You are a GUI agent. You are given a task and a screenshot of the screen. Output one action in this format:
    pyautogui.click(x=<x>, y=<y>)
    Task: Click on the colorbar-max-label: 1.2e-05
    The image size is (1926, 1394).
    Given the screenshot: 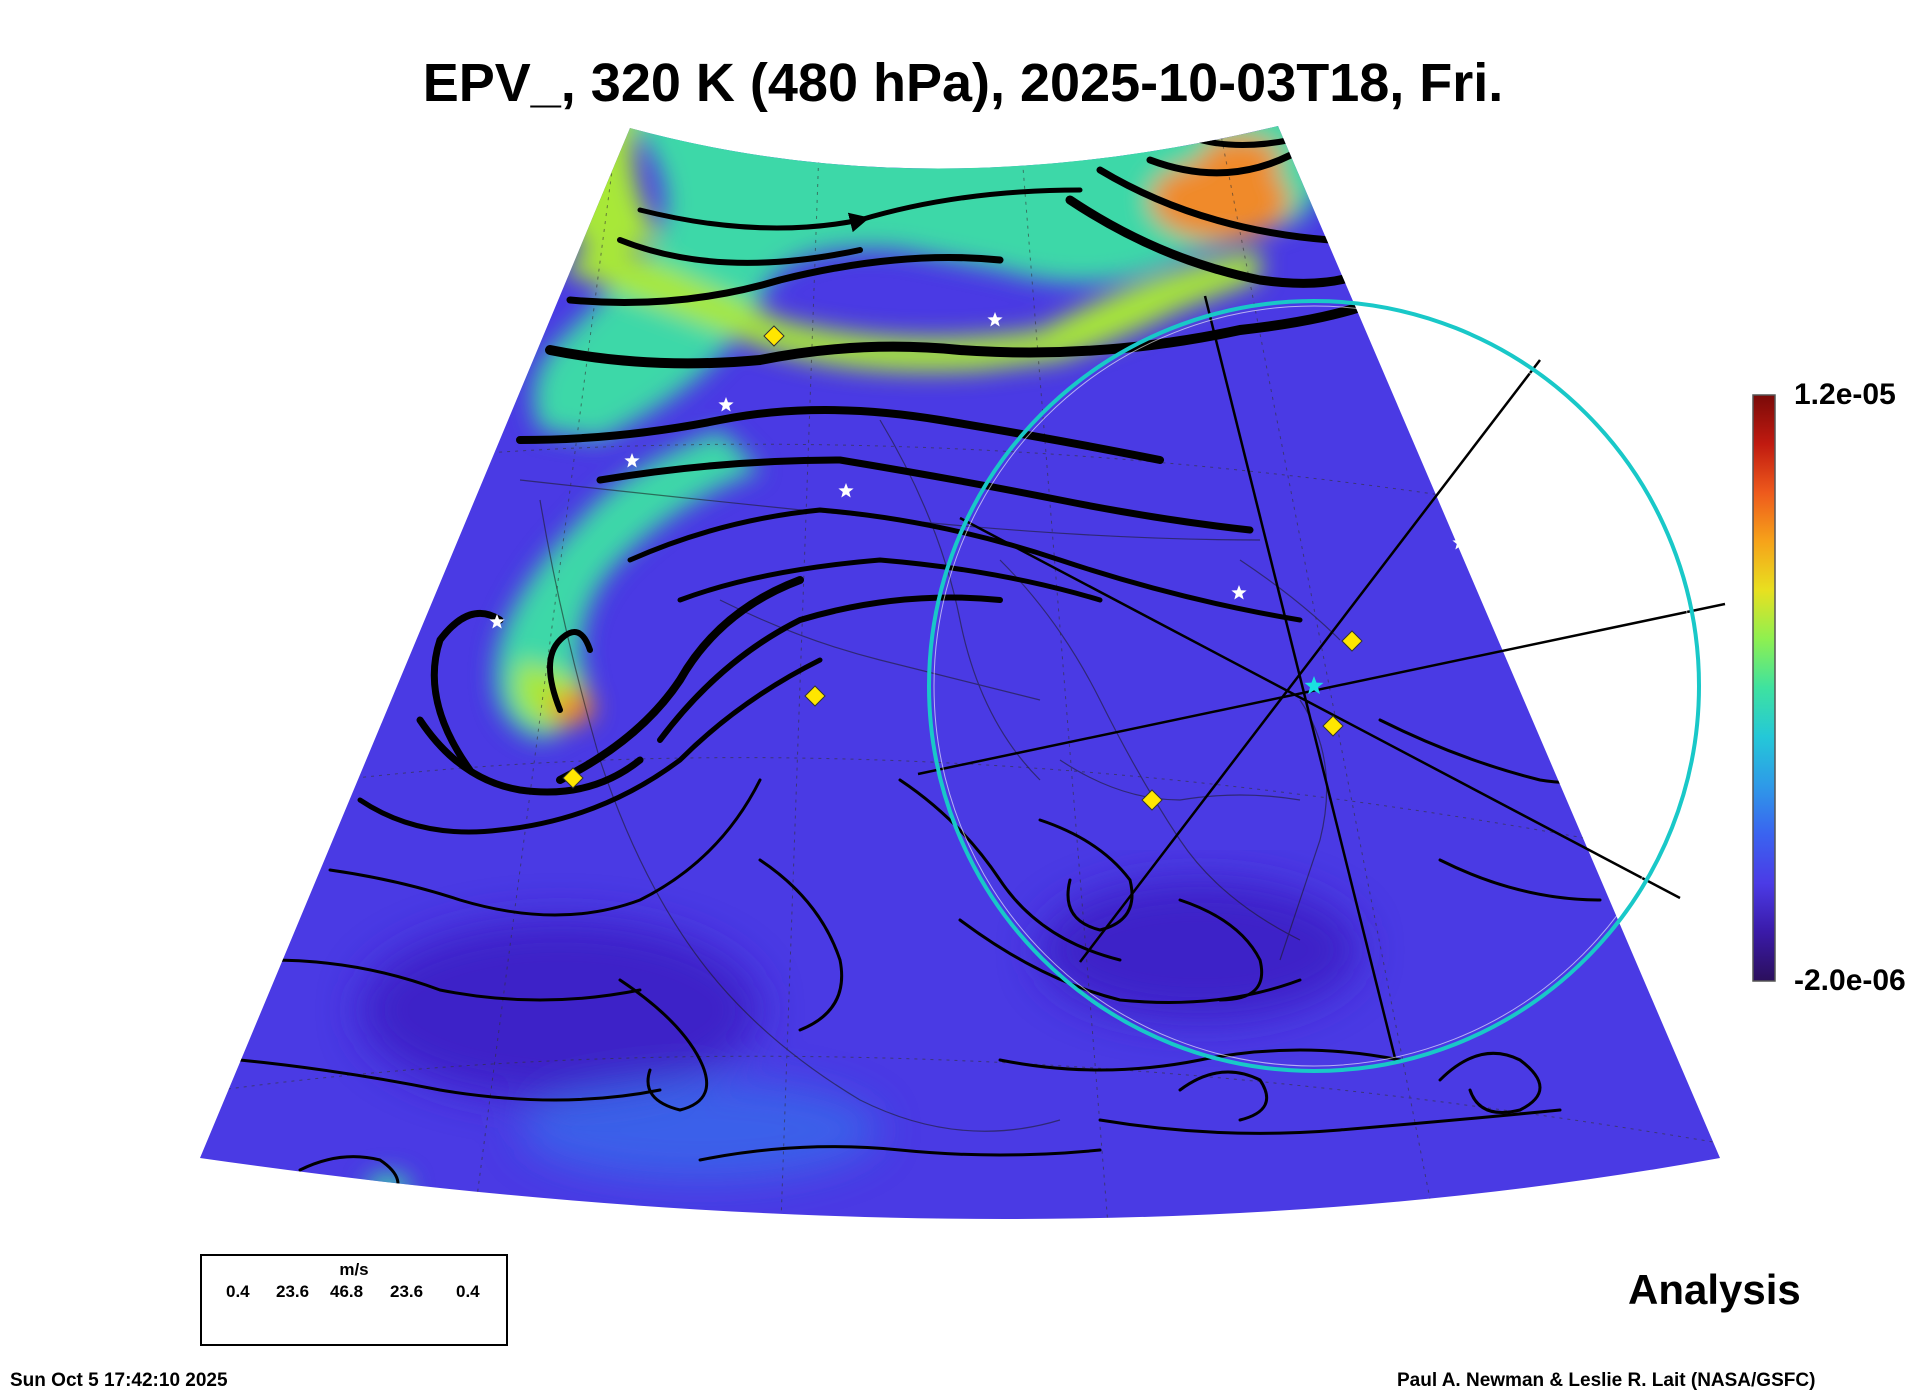 What is the action you would take?
    pyautogui.click(x=1845, y=394)
    